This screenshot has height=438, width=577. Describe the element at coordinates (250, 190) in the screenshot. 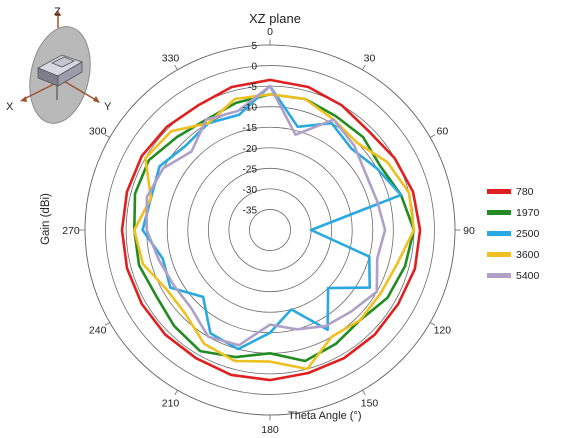

I see `r-tick-label: -30` at that location.